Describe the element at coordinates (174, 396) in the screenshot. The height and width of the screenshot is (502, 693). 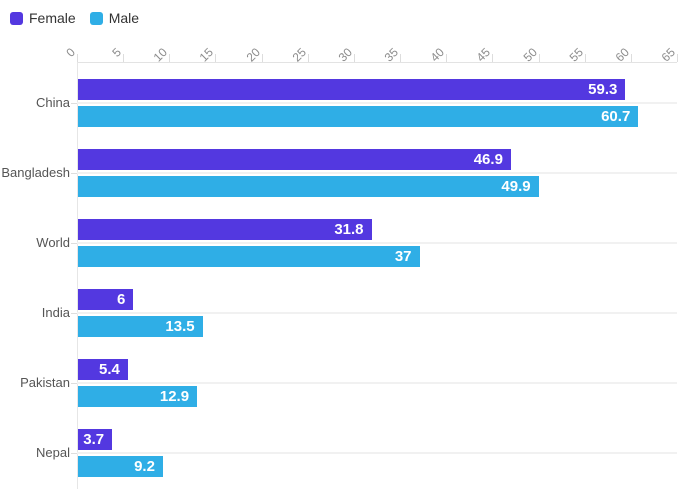
I see `bar-value-label: 12.9` at that location.